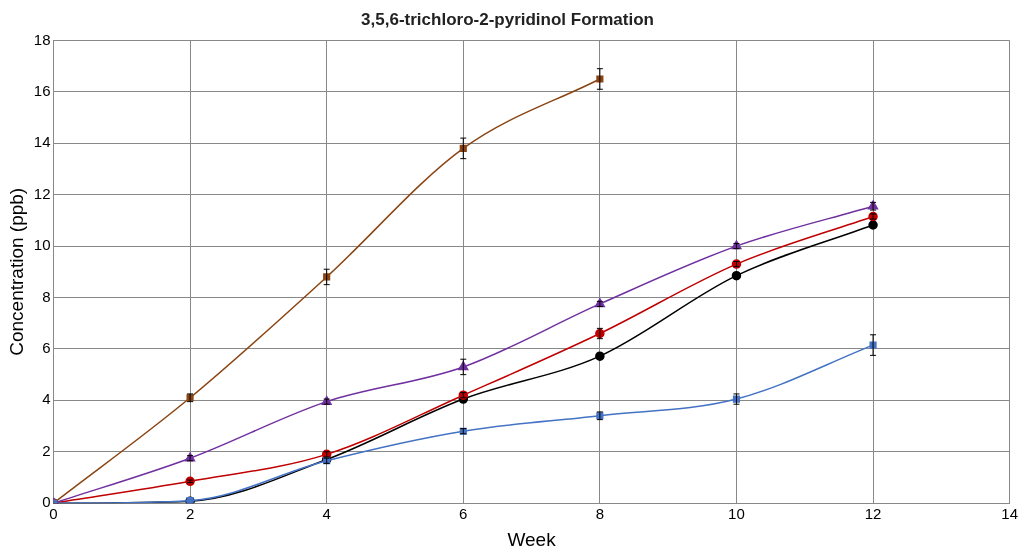 The height and width of the screenshot is (554, 1021). I want to click on y-tick-label: 10, so click(42, 245).